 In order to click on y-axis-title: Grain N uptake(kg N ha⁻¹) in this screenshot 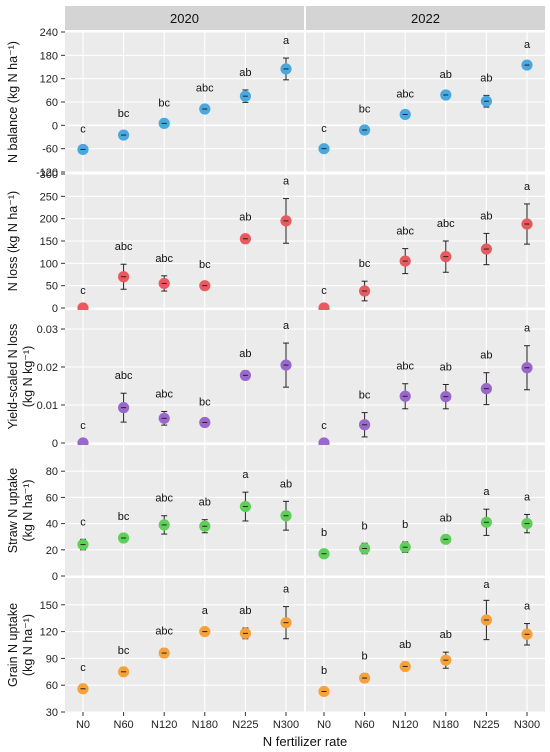, I will do `click(20, 645)`.